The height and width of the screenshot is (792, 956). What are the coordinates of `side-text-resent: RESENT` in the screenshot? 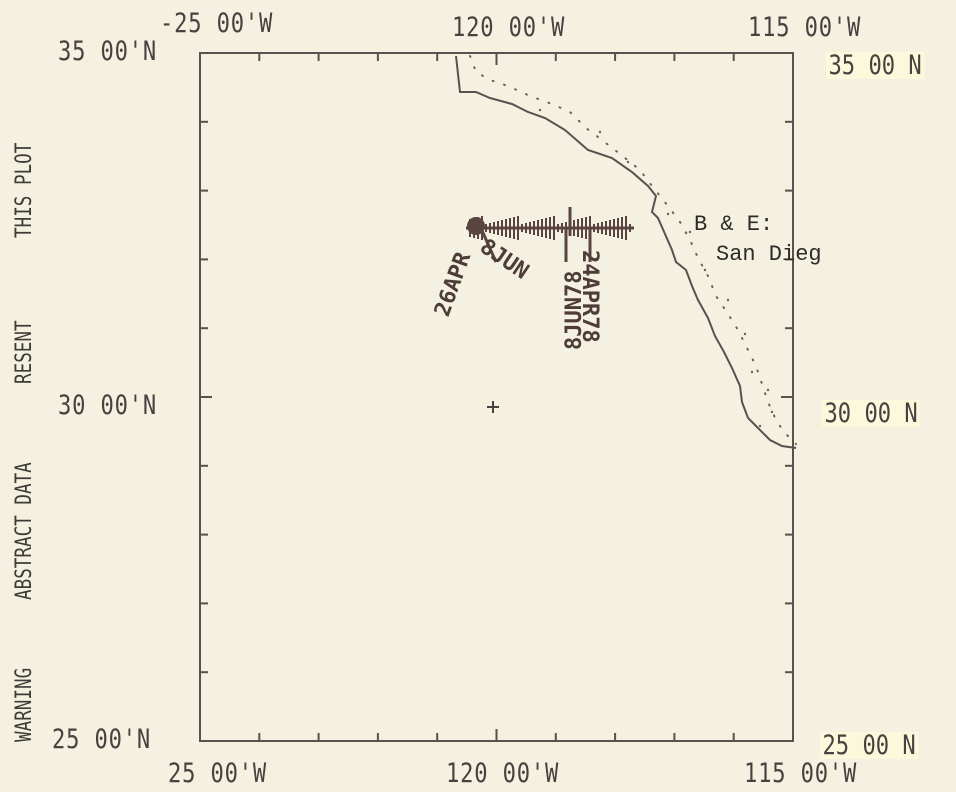 It's located at (24, 352).